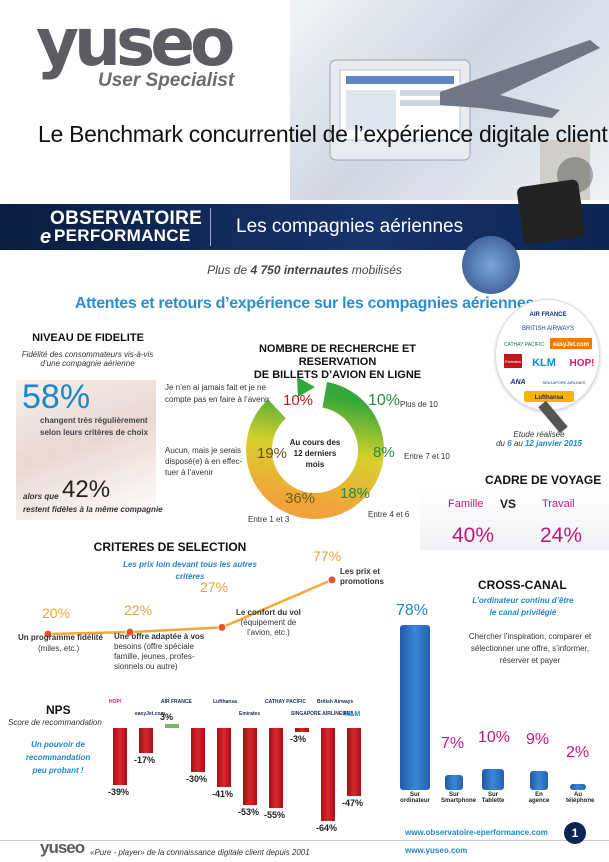 The height and width of the screenshot is (862, 609). What do you see at coordinates (436, 850) in the screenshot?
I see `footer-url-yuseo: www.yuseo.com` at bounding box center [436, 850].